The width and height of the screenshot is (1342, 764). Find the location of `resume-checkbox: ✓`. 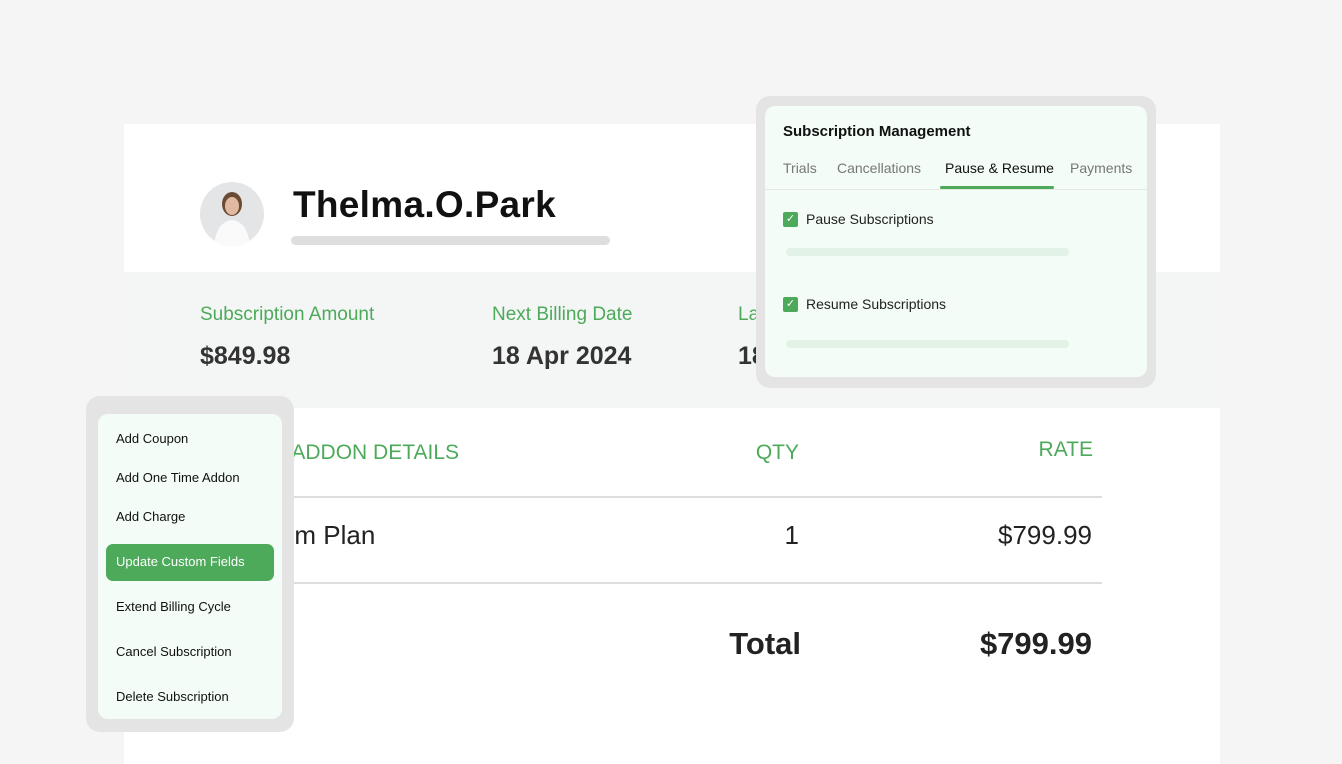

resume-checkbox: ✓ is located at coordinates (790, 304).